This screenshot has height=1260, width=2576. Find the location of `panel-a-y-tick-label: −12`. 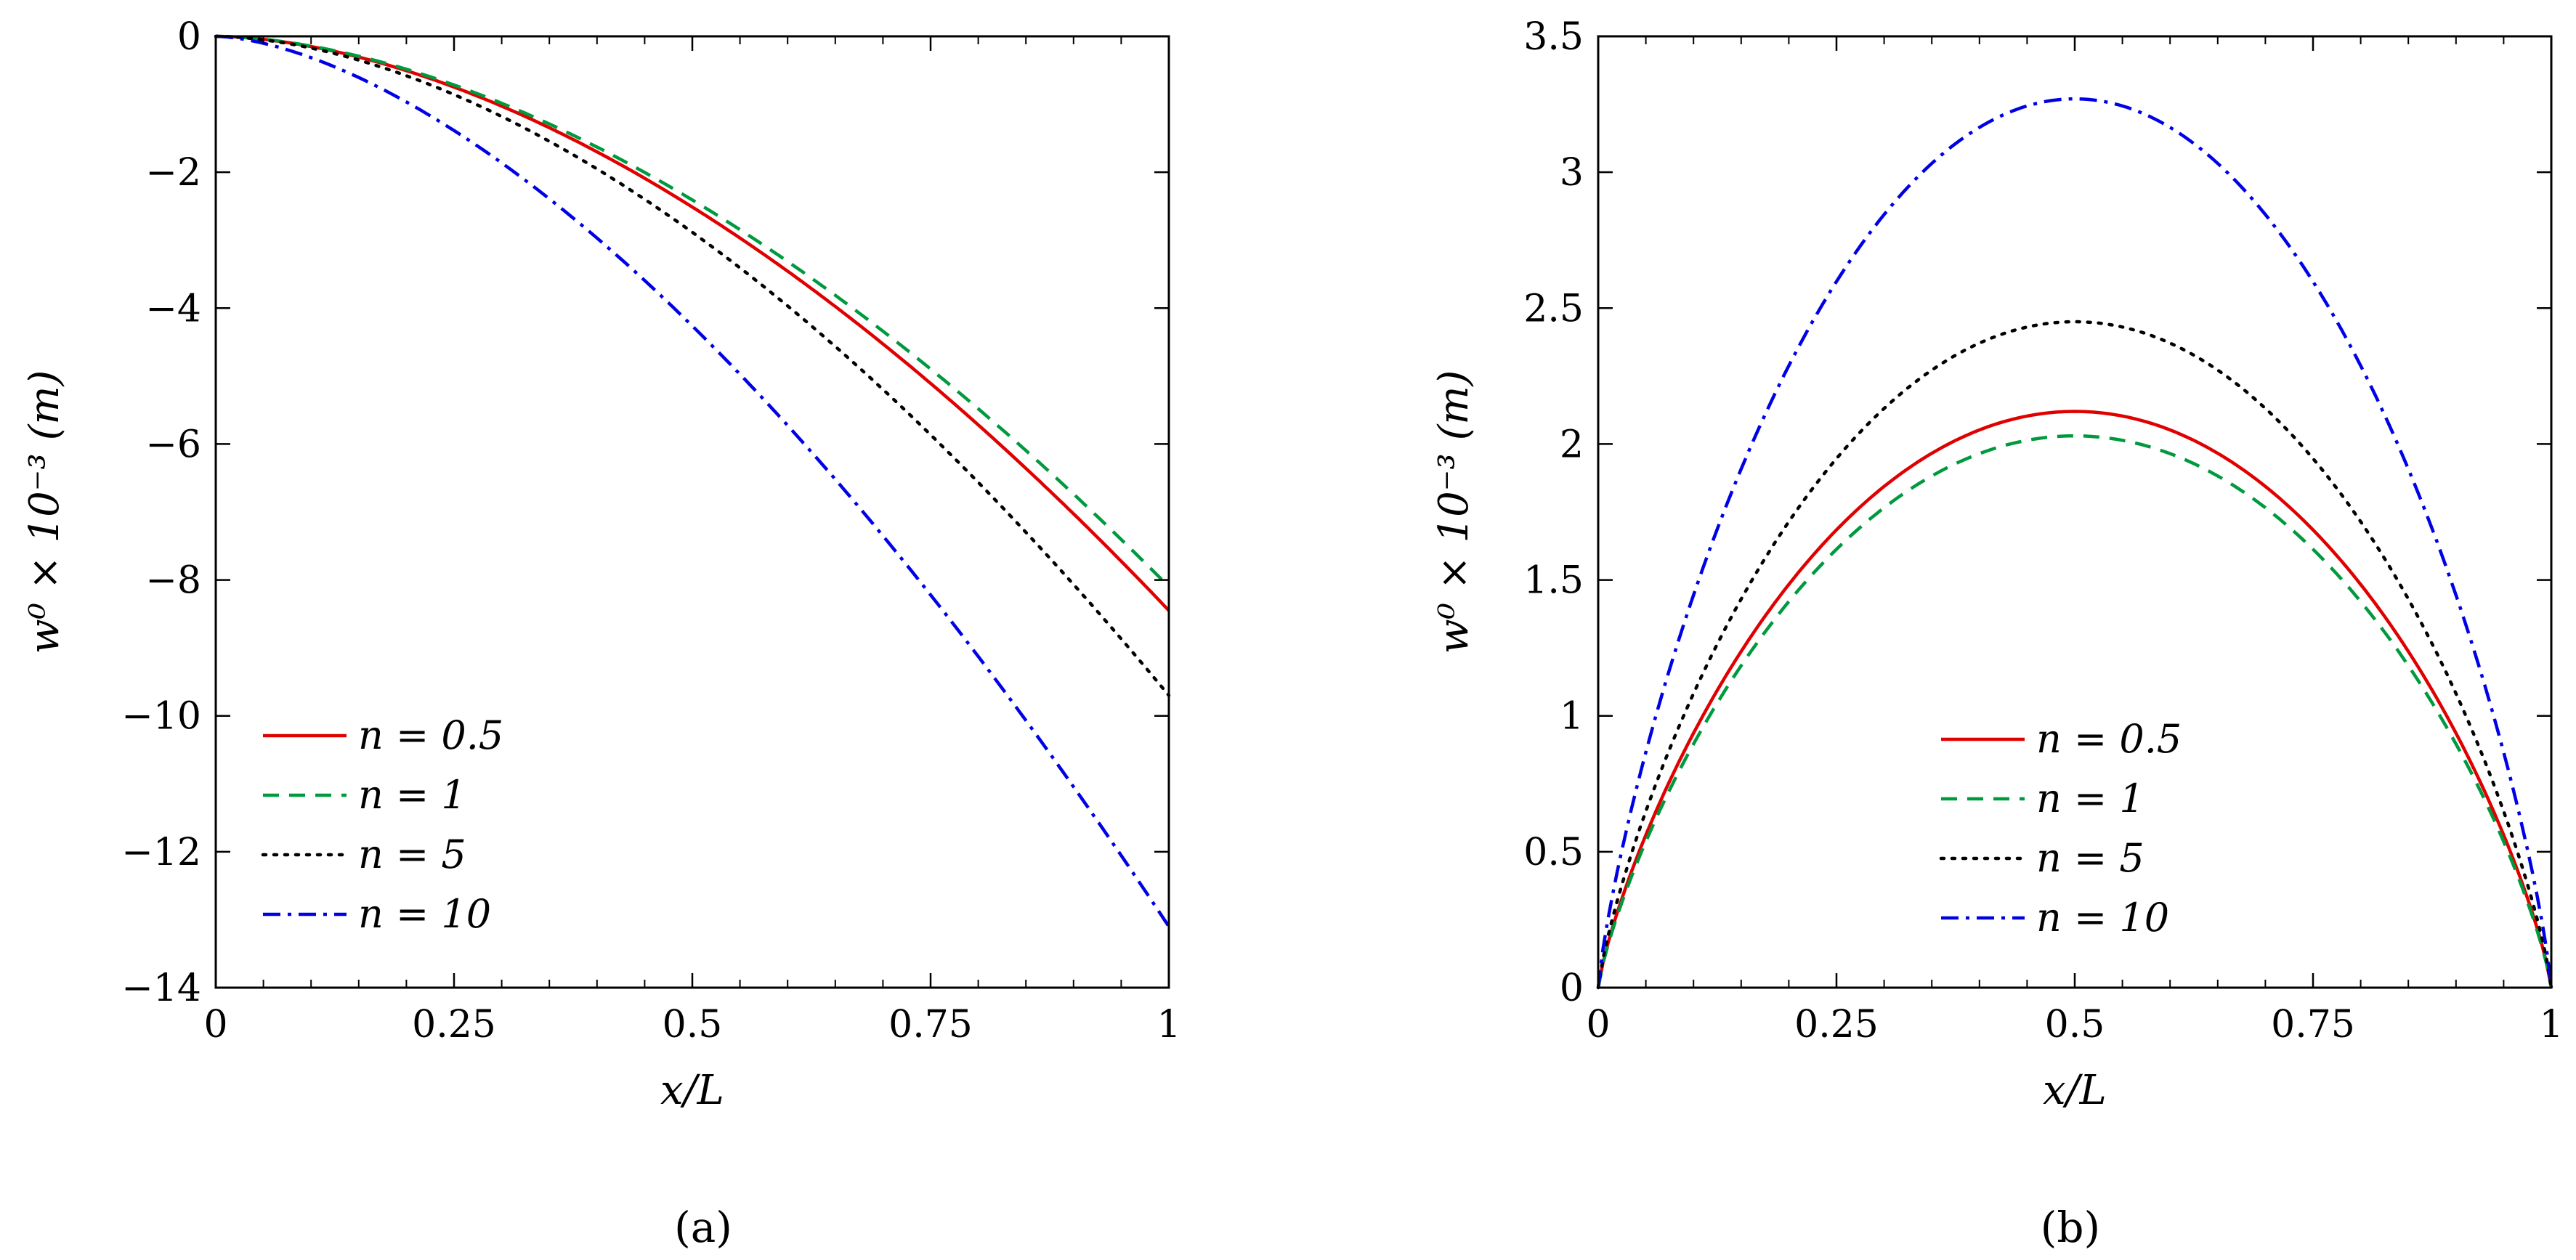

panel-a-y-tick-label: −12 is located at coordinates (161, 852).